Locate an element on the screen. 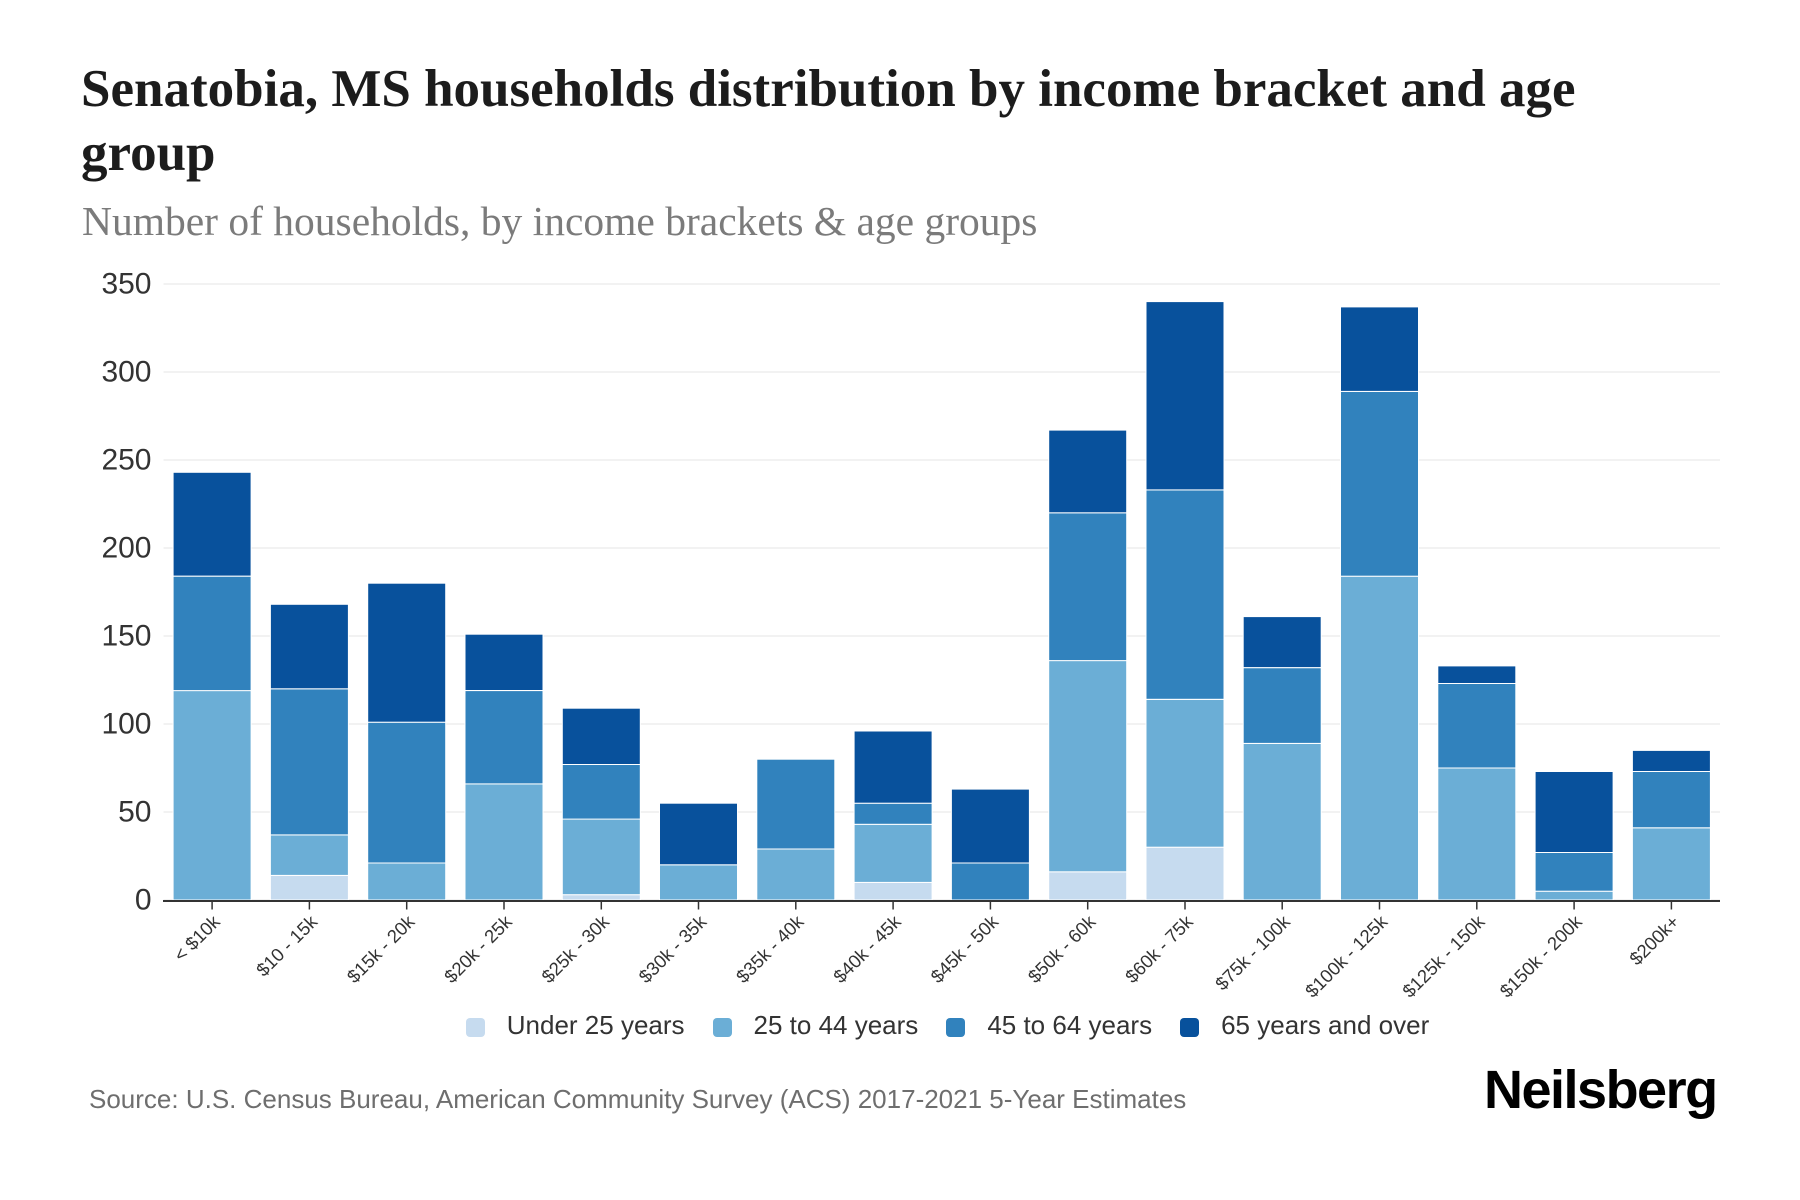 This screenshot has height=1200, width=1800. svg-text: 250 is located at coordinates (126, 460).